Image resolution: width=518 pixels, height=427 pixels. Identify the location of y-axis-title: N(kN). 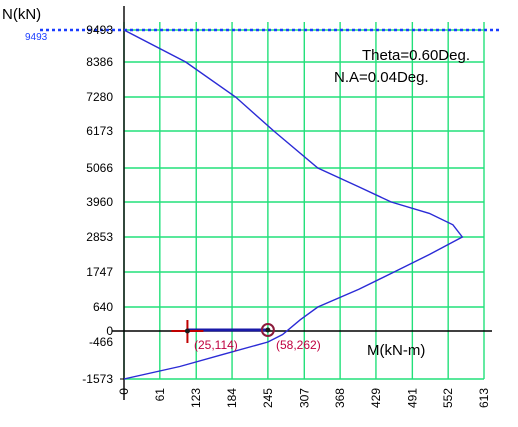
(21, 14).